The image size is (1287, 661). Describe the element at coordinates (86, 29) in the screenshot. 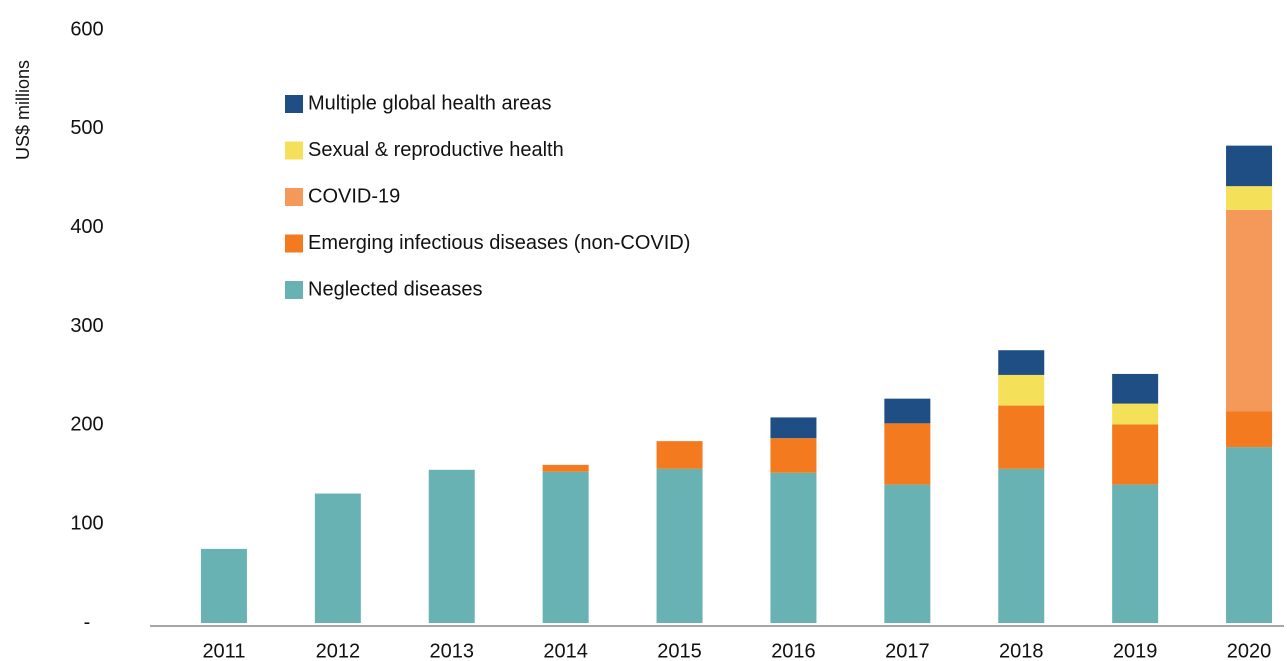

I see `y-tick-label: 600` at that location.